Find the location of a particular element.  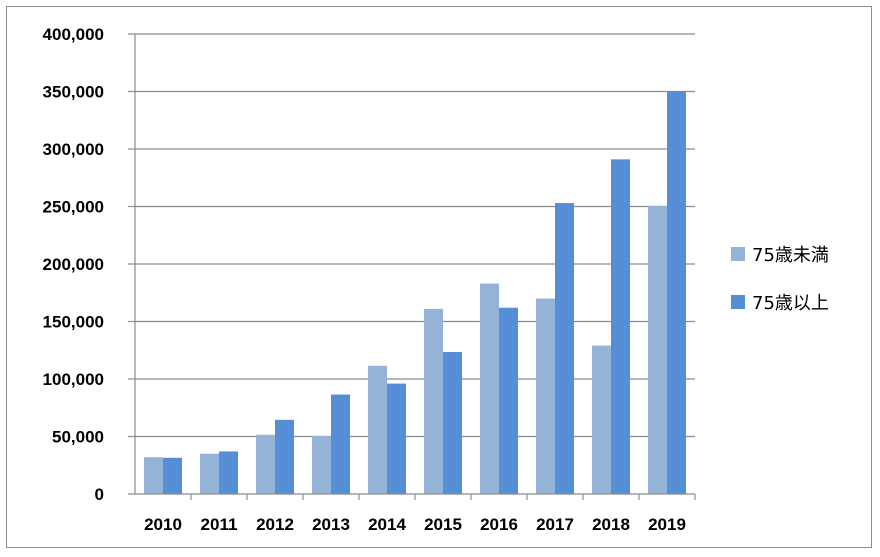

bar-1-2017 is located at coordinates (545, 396).